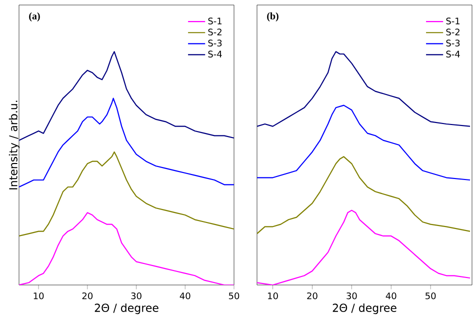 This screenshot has width=474, height=331. Describe the element at coordinates (34, 17) in the screenshot. I see `text: (a)` at that location.